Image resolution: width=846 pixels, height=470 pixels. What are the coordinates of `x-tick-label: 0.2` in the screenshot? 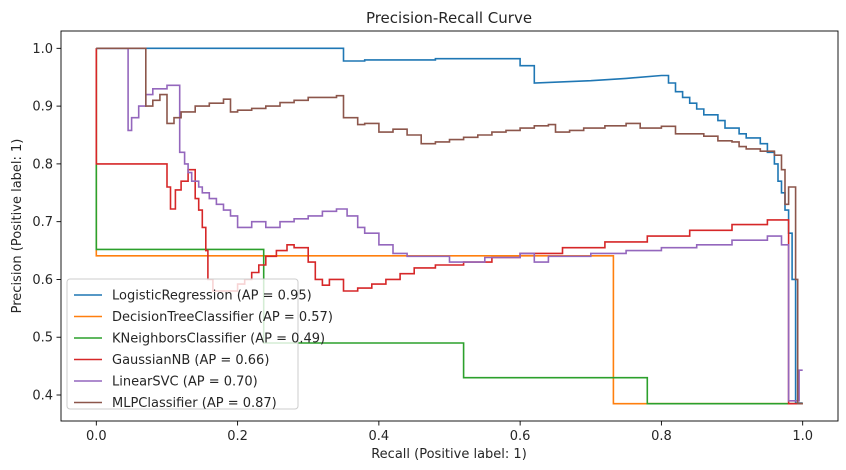 It's located at (237, 436).